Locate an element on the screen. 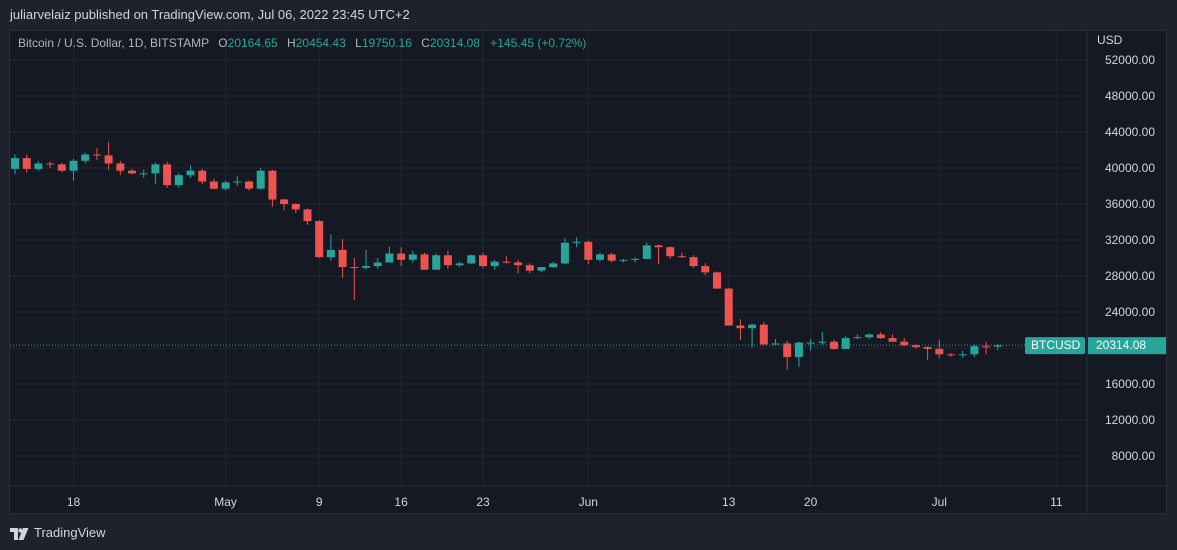 This screenshot has width=1177, height=550. price-axis-unit: USD is located at coordinates (1110, 40).